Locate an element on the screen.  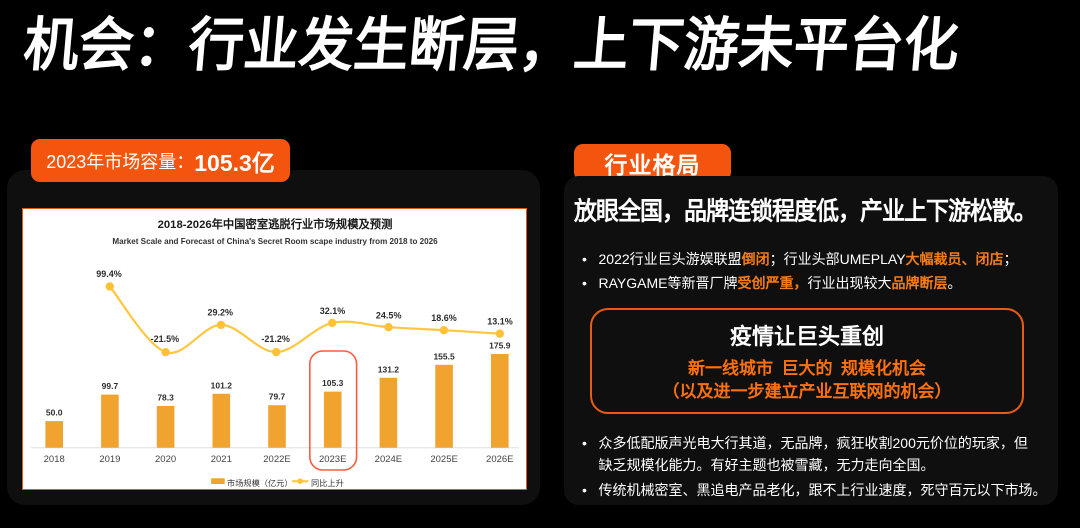
svg-text: 2023E is located at coordinates (332, 459).